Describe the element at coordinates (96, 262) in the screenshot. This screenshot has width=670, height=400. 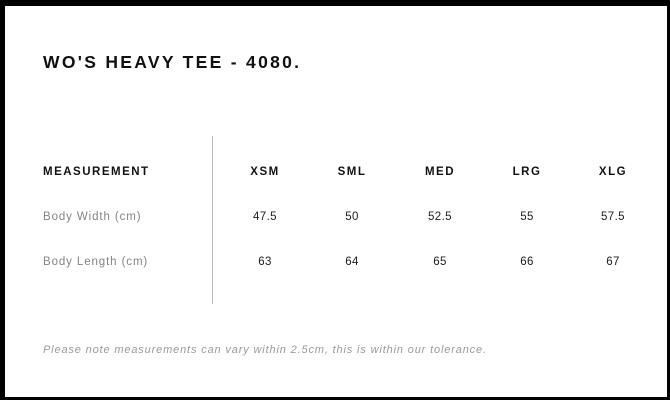
I see `row-label-body-length: Body Length (cm)` at that location.